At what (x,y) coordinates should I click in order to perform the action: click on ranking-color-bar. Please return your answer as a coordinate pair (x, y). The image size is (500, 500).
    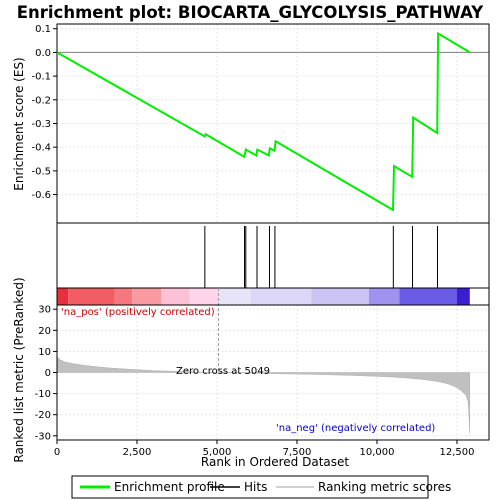
    Looking at the image, I should click on (263, 296).